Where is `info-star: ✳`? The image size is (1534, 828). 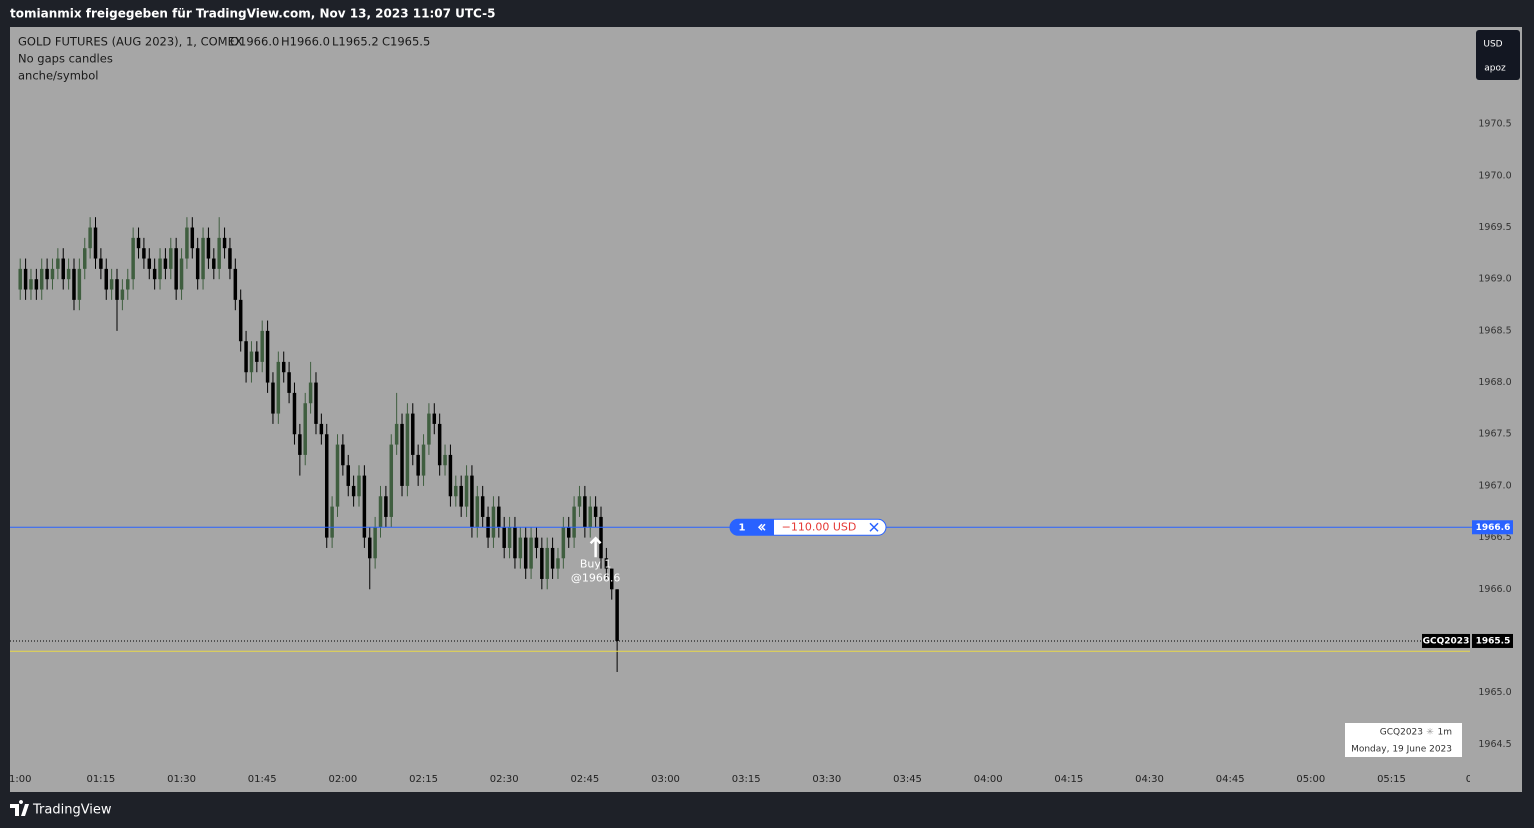
info-star: ✳ is located at coordinates (1430, 733).